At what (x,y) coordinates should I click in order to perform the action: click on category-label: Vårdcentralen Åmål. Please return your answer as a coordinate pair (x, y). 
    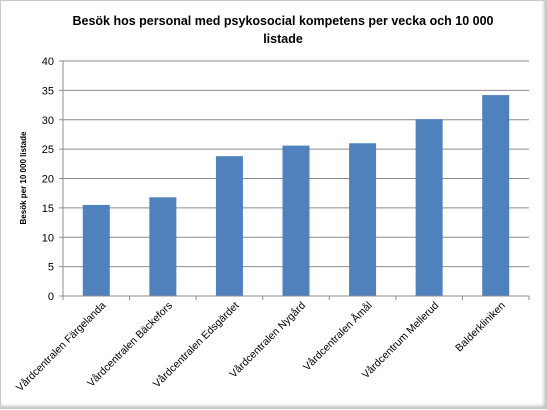
    Looking at the image, I should click on (337, 336).